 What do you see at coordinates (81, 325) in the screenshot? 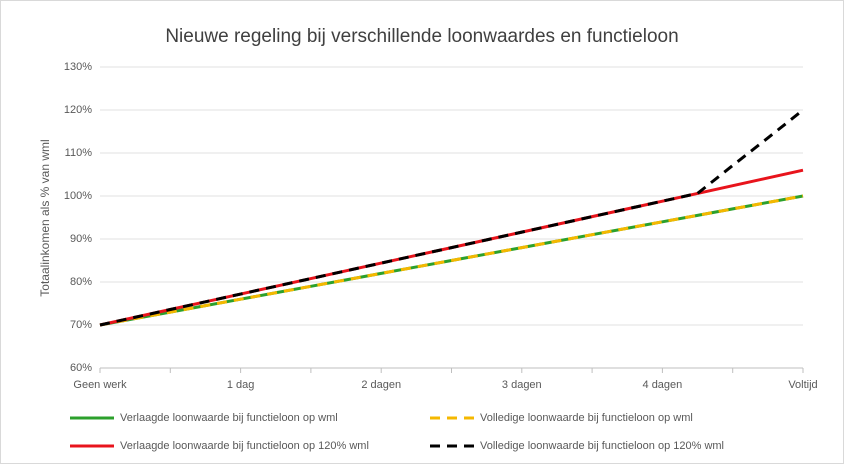
I see `y-tick-label: 70%` at bounding box center [81, 325].